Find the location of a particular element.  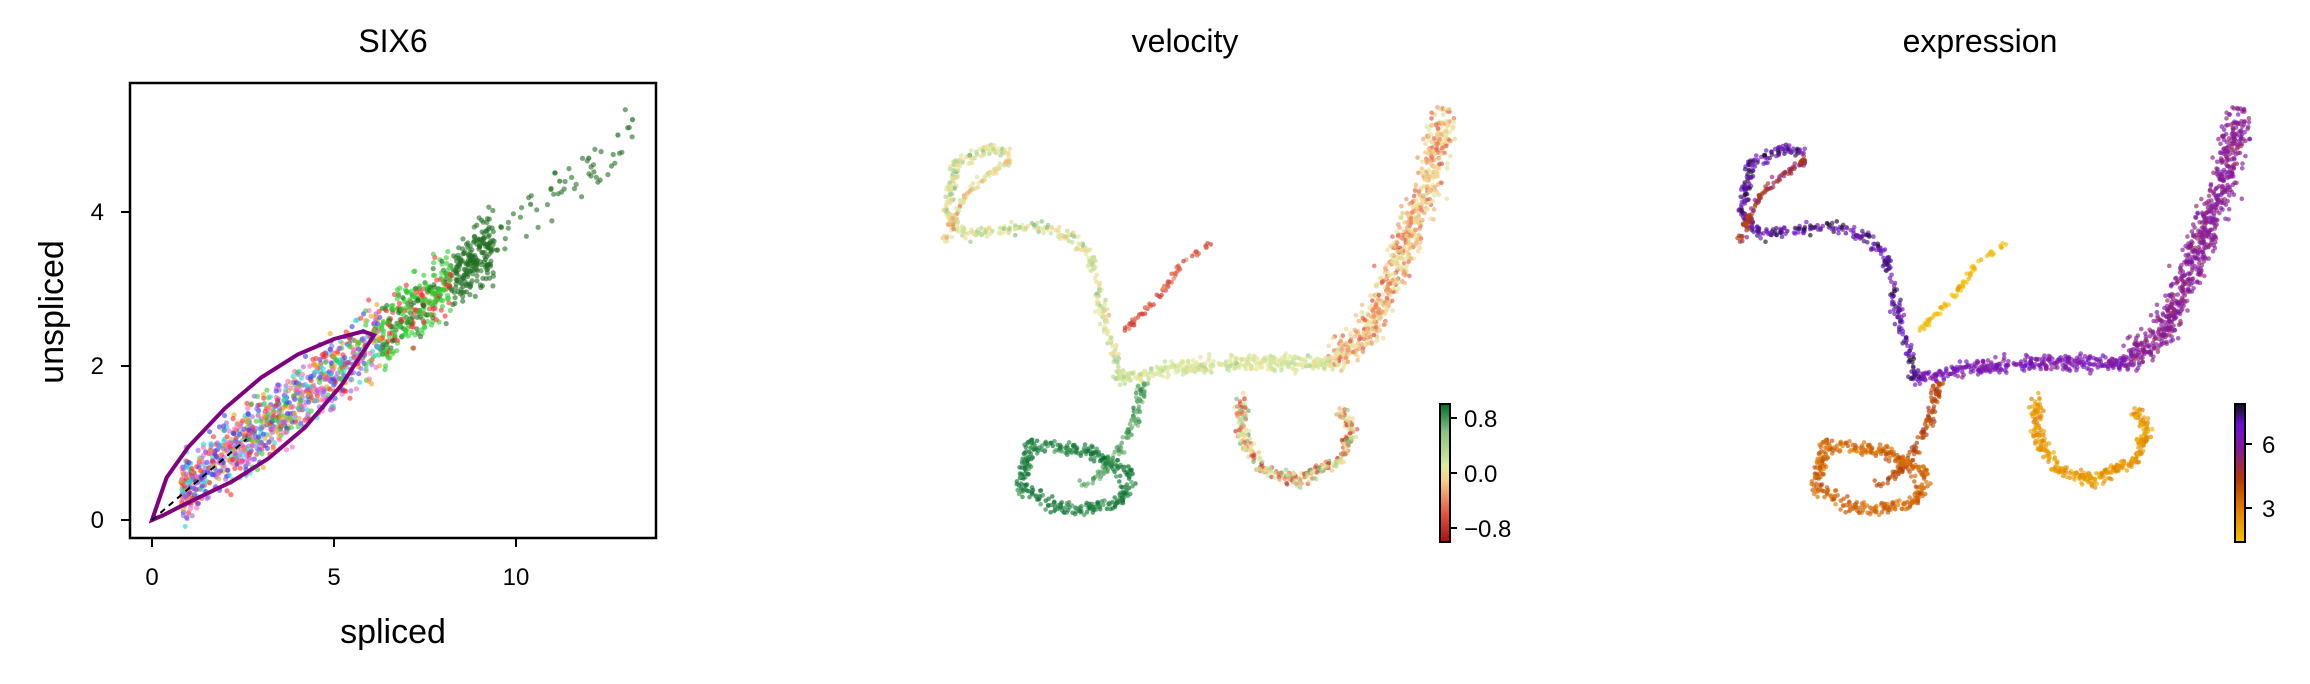

x-tick-label: 0 is located at coordinates (151, 577).